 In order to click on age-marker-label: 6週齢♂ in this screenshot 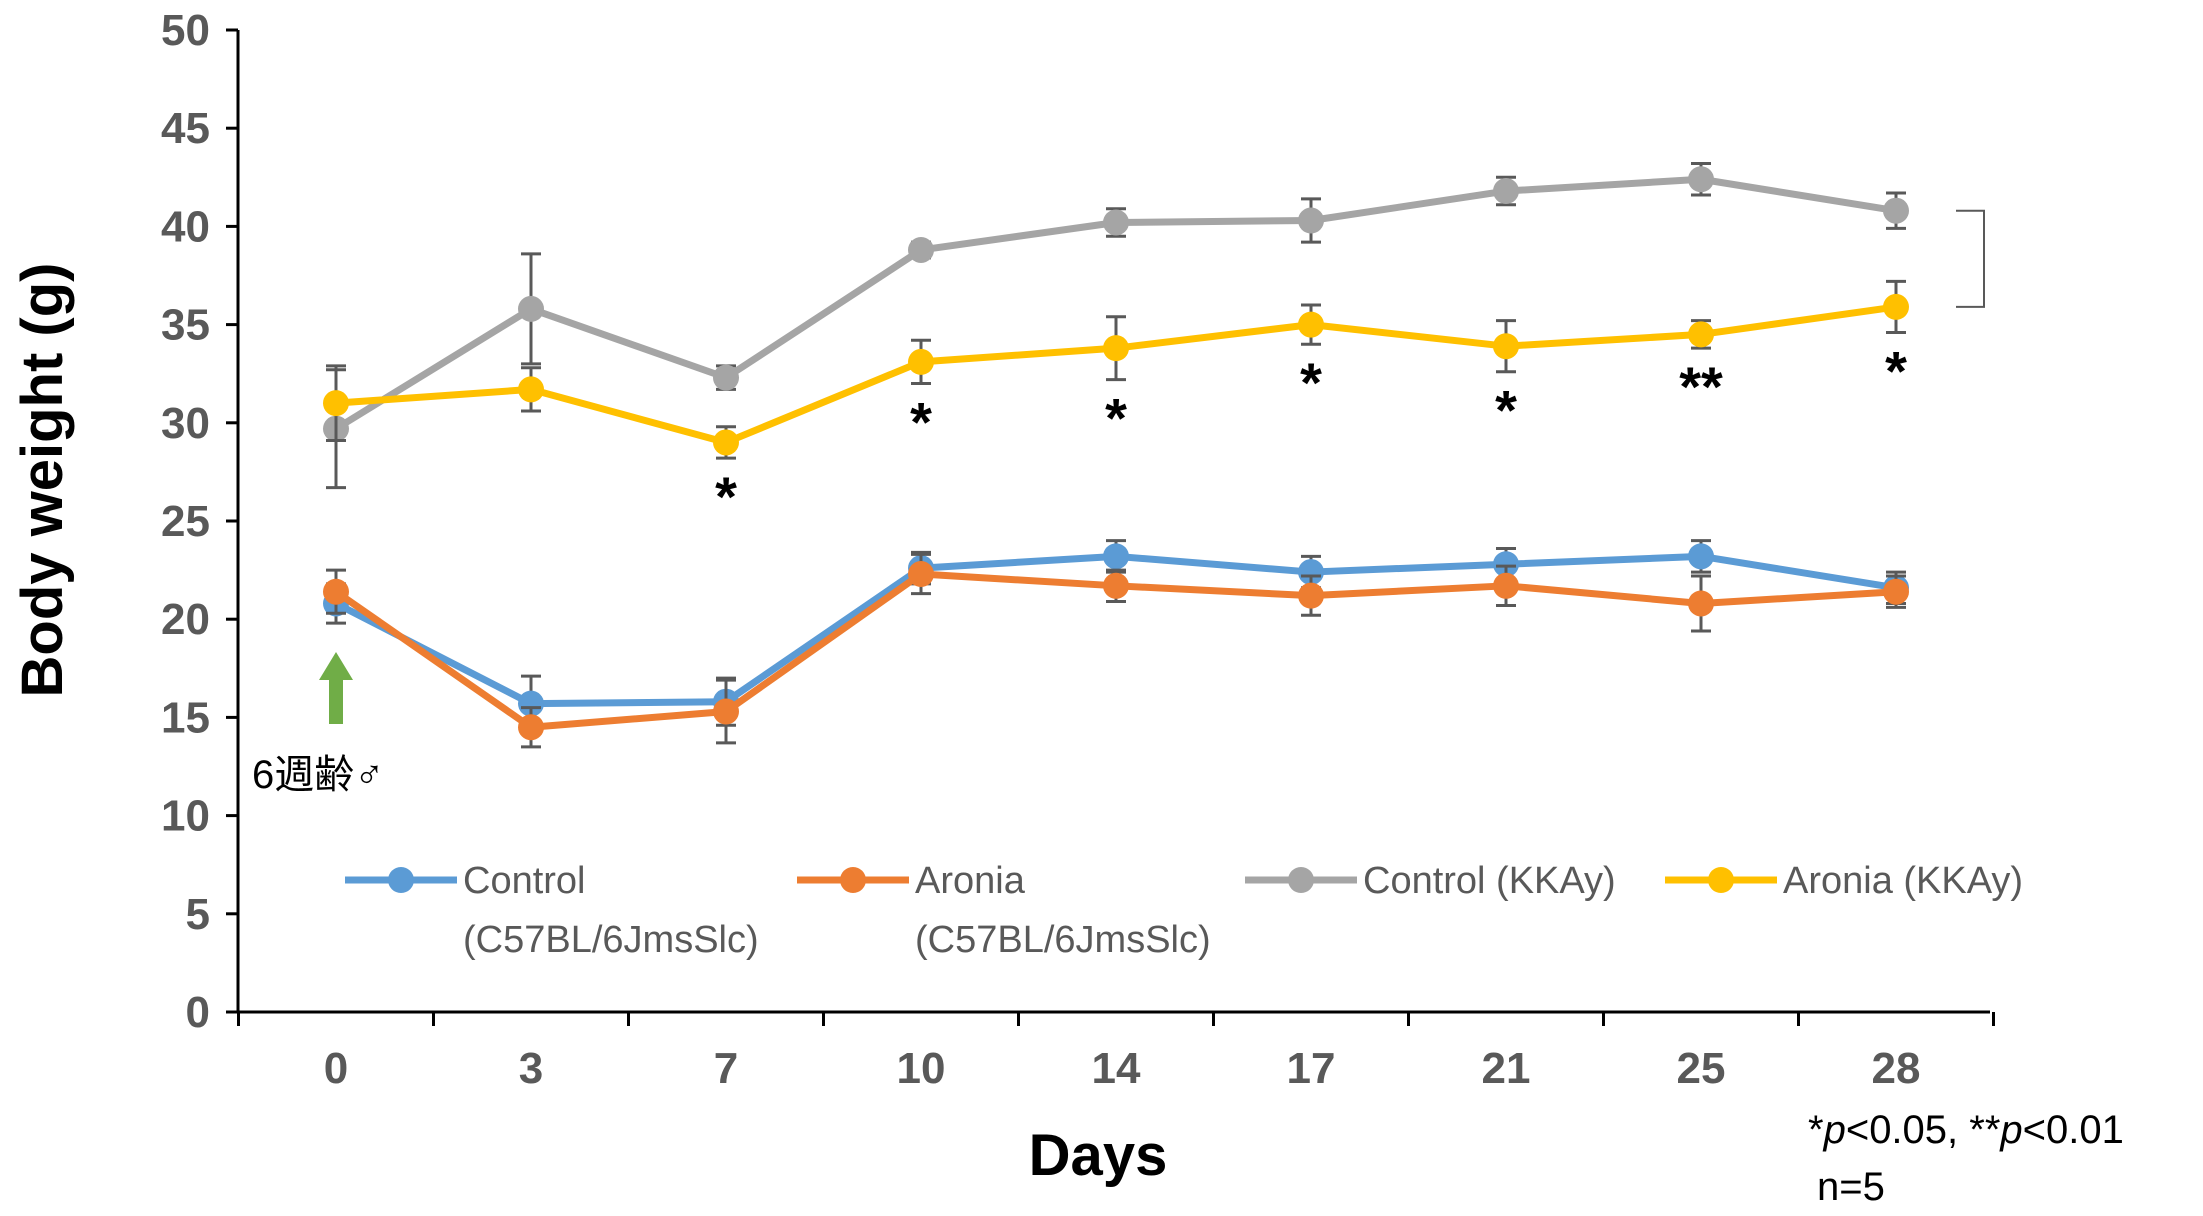, I will do `click(318, 775)`.